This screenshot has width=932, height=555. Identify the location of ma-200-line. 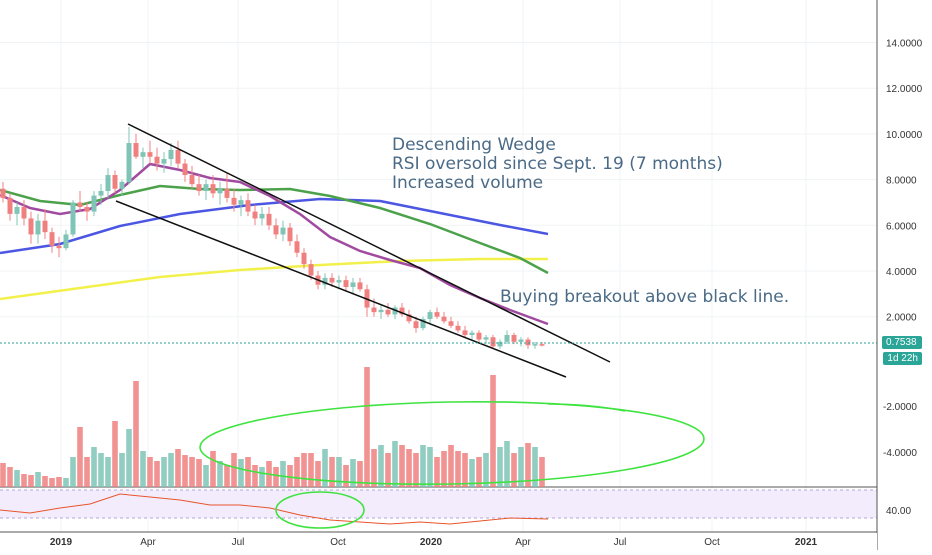
(274, 279).